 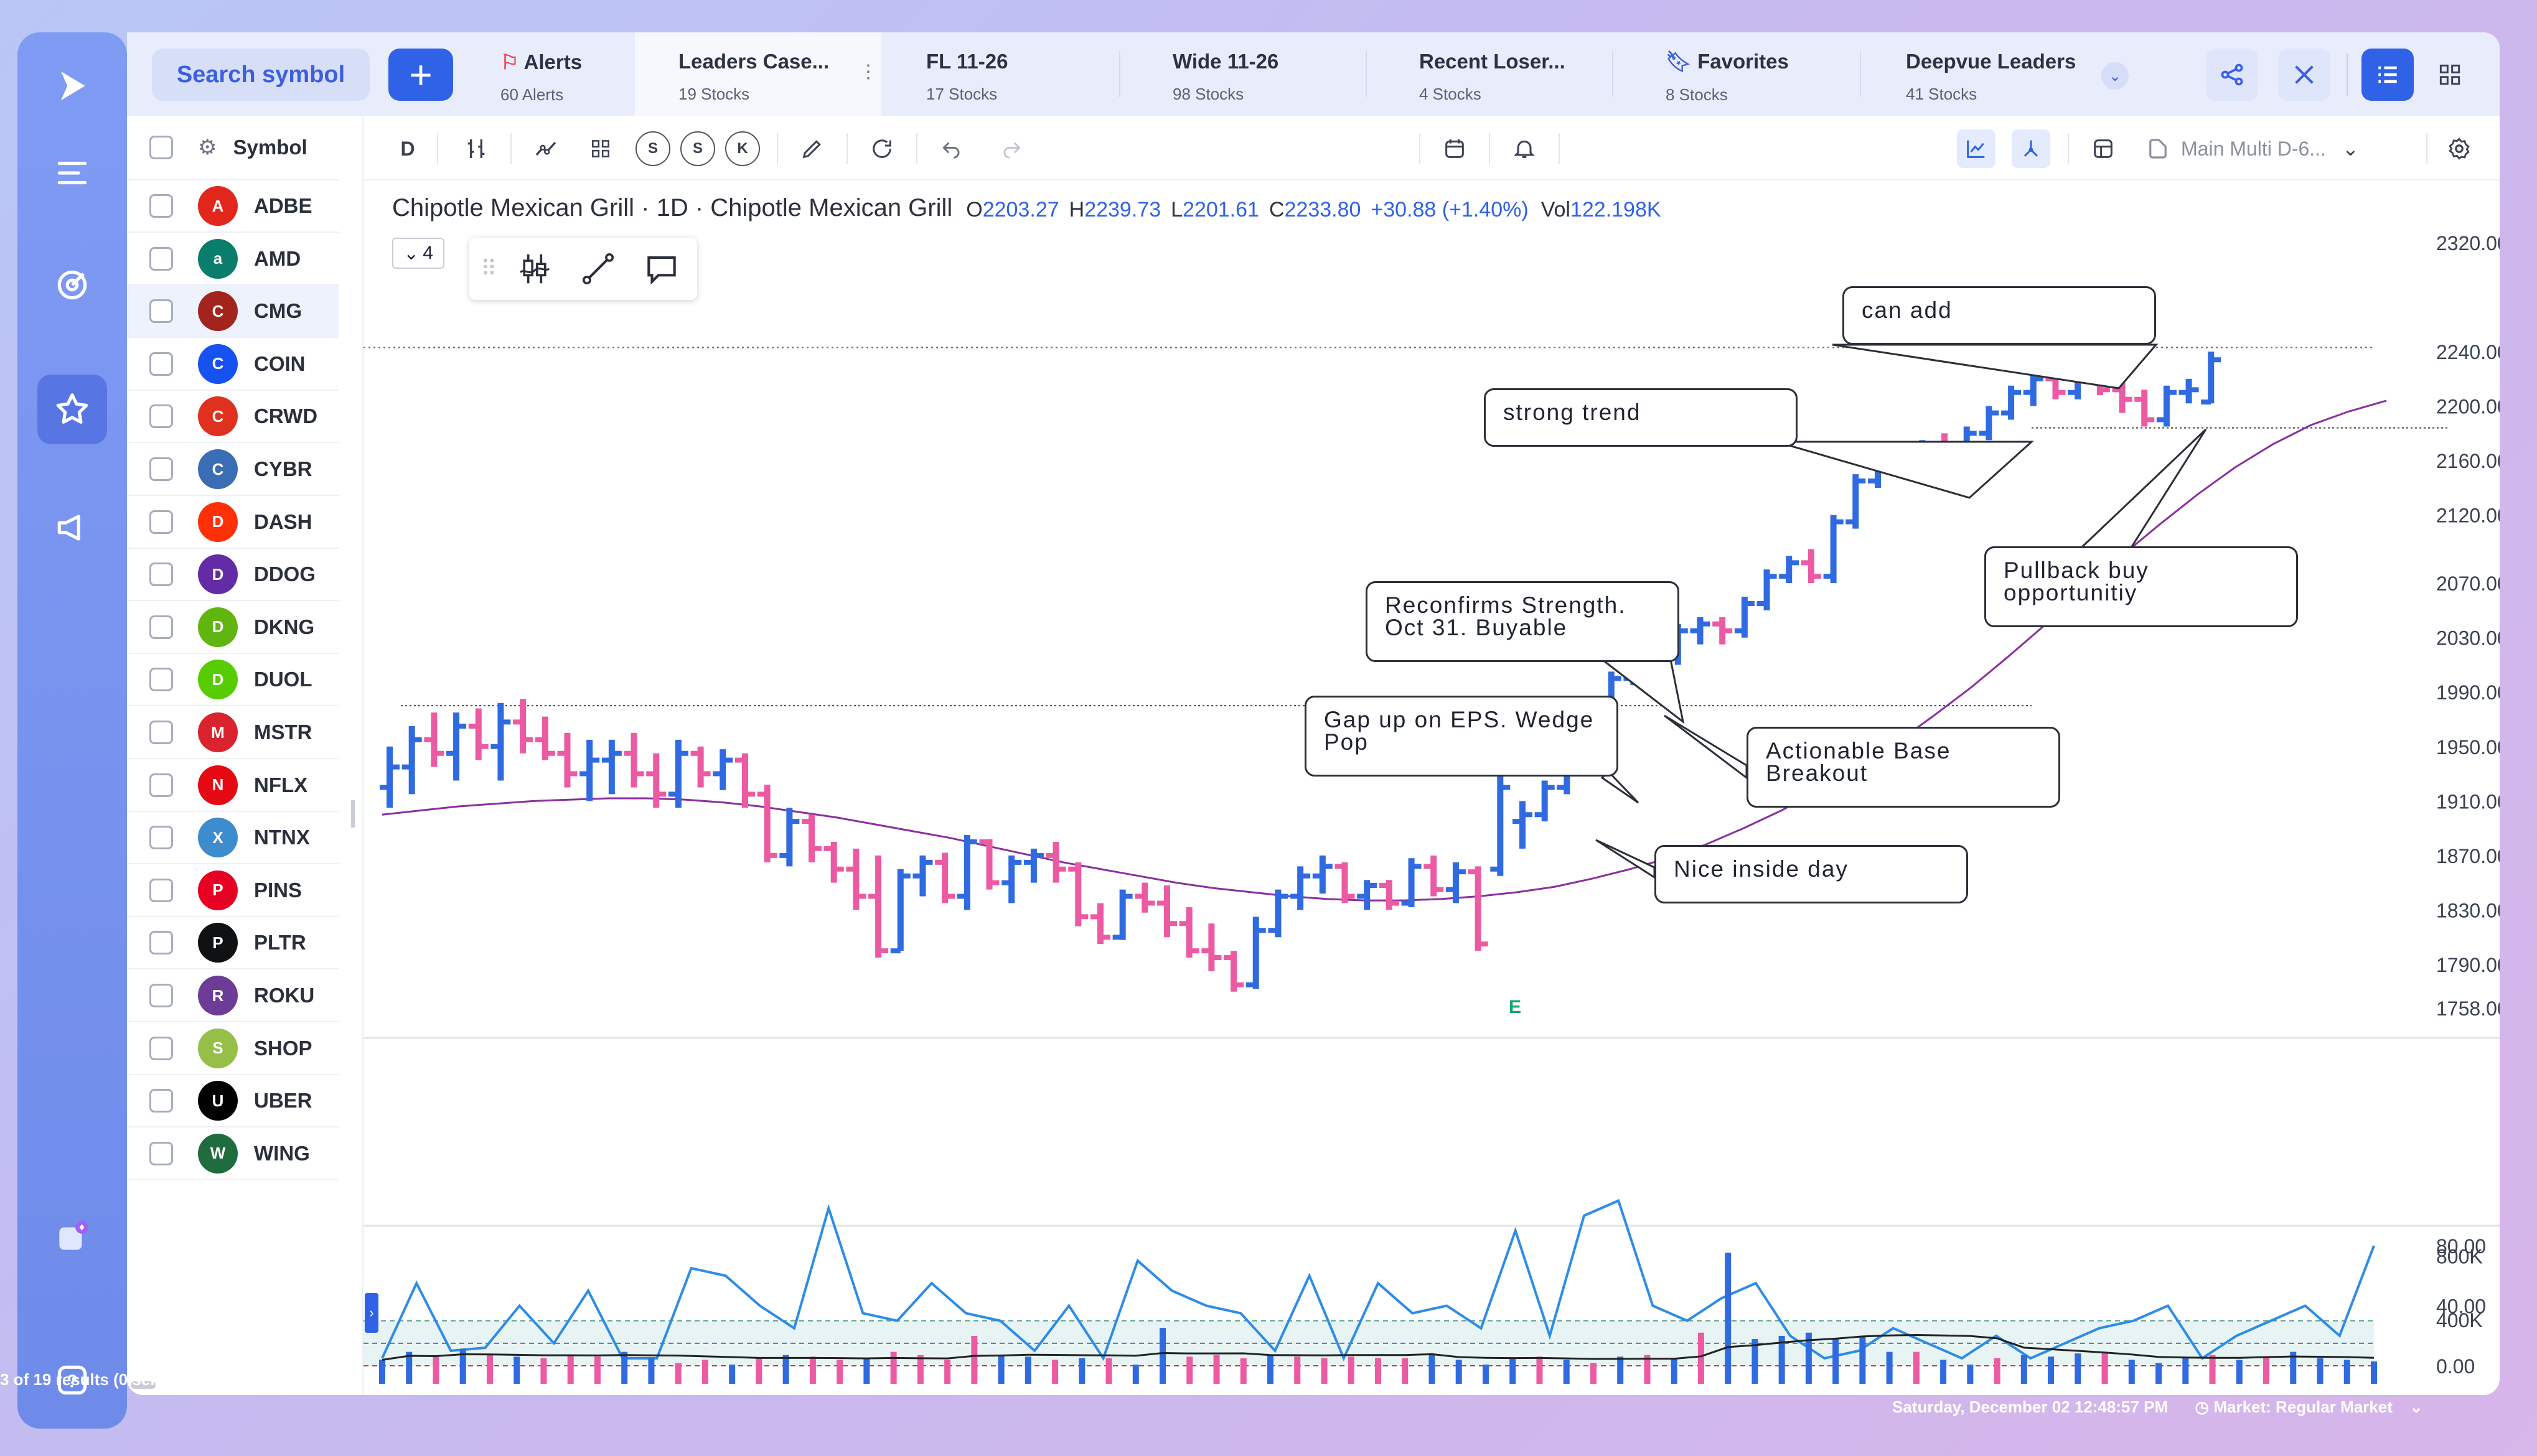 I want to click on profile-avatar-icon, so click(x=72, y=1237).